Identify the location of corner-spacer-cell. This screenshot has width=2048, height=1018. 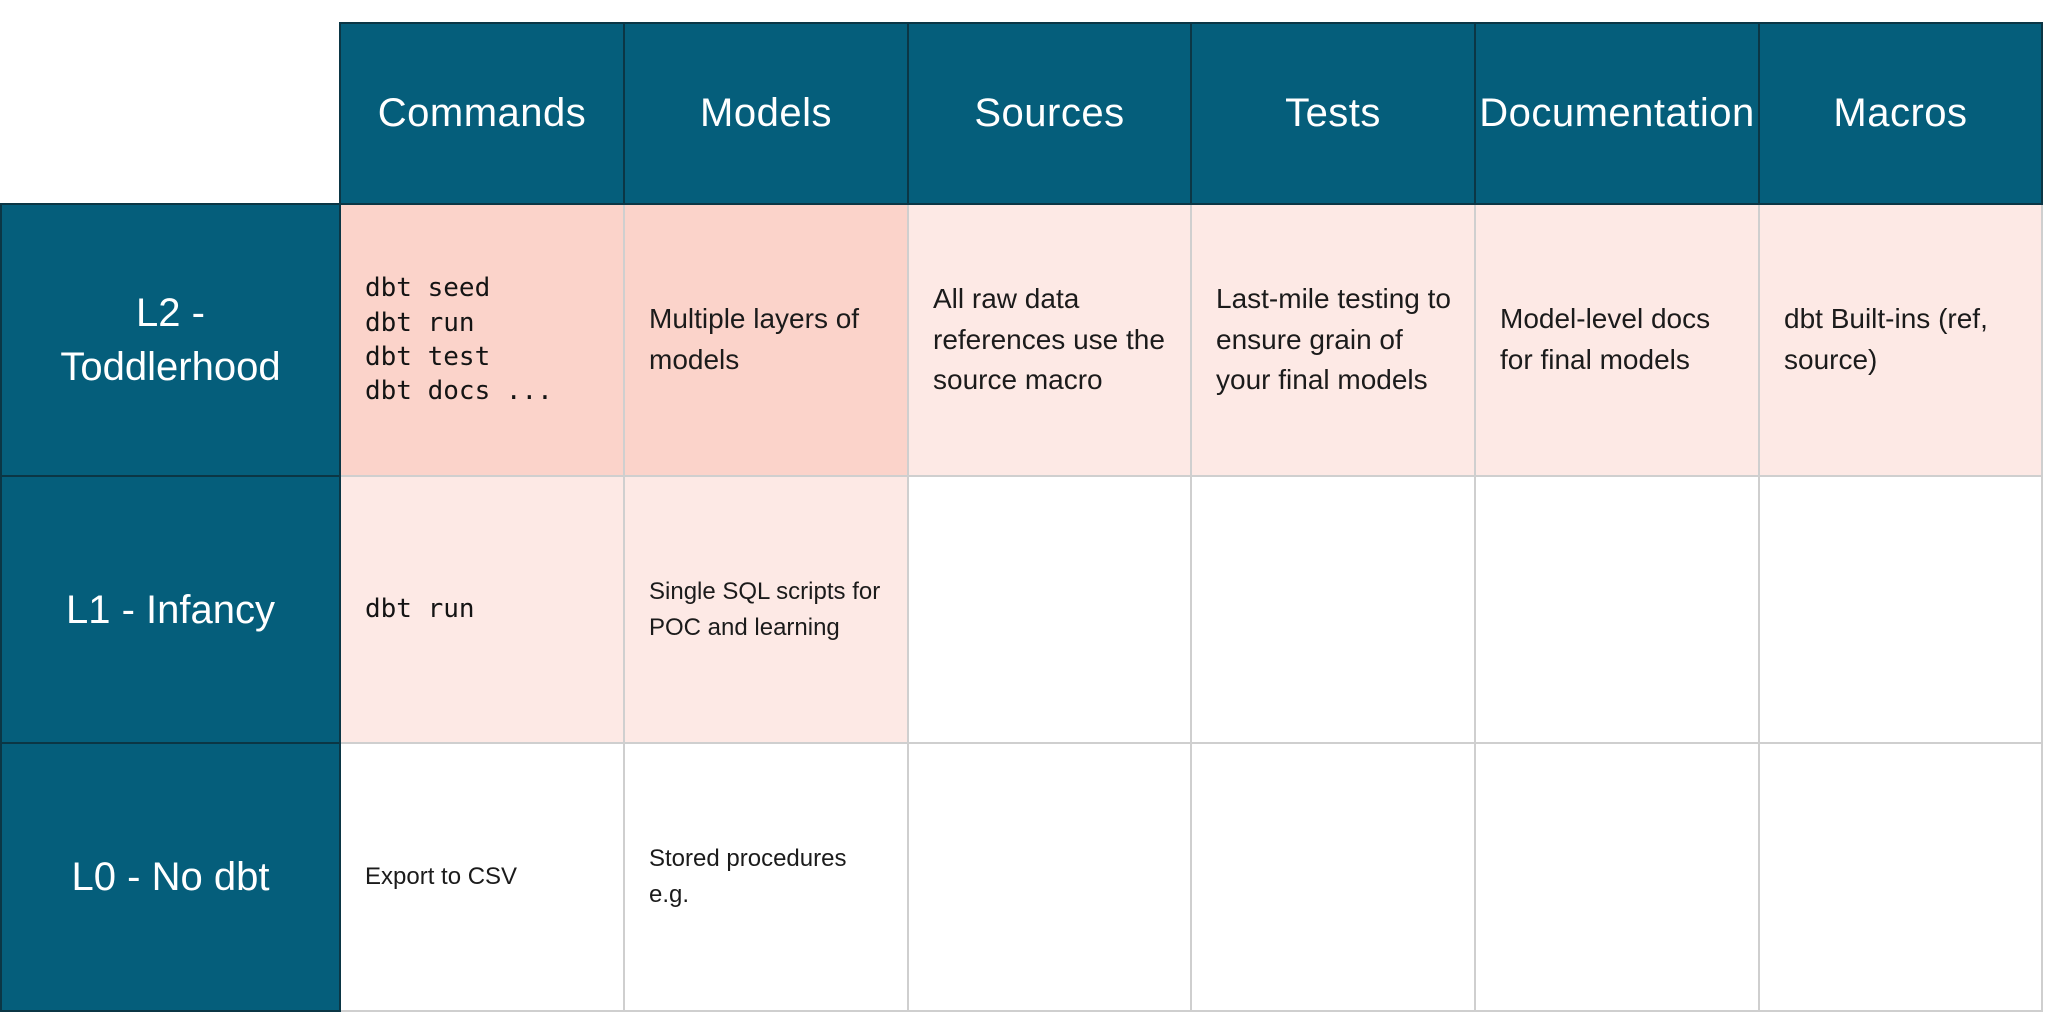
(170, 113).